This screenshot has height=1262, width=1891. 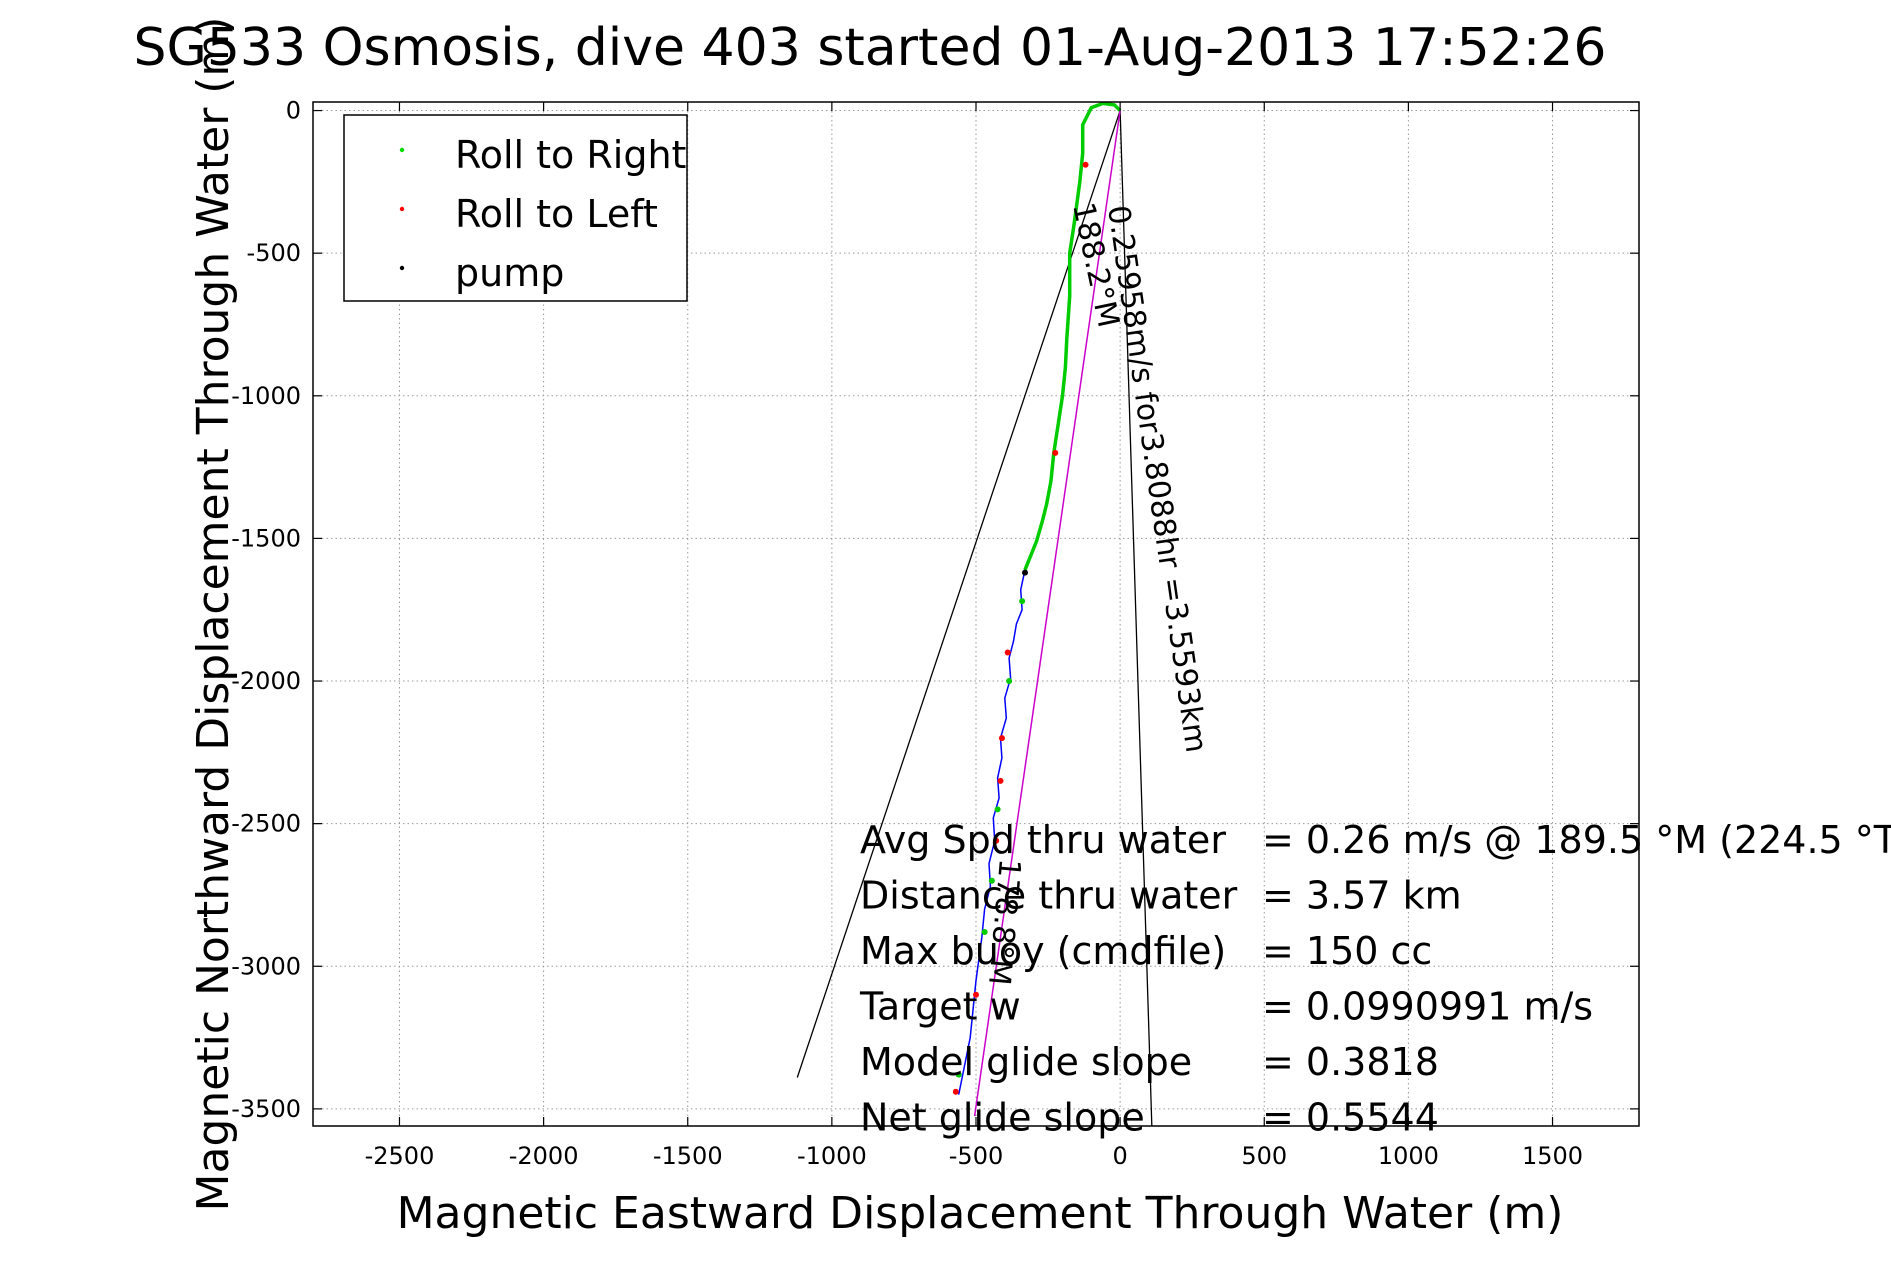 I want to click on legend: Roll to Right Roll to Left pump, so click(x=515, y=208).